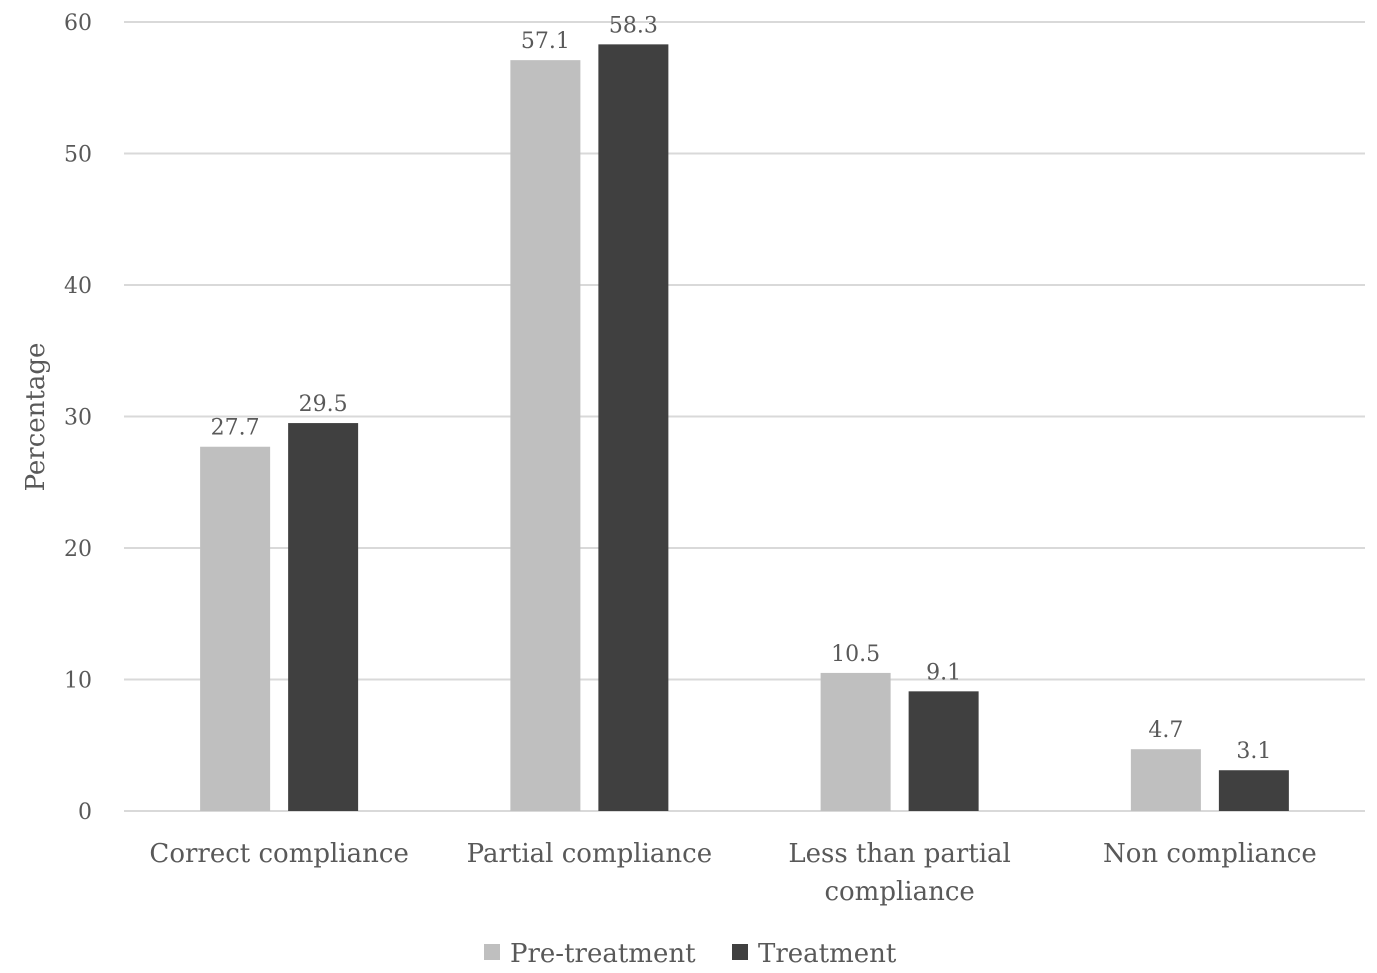  Describe the element at coordinates (899, 892) in the screenshot. I see `category-label-2: compliance` at that location.